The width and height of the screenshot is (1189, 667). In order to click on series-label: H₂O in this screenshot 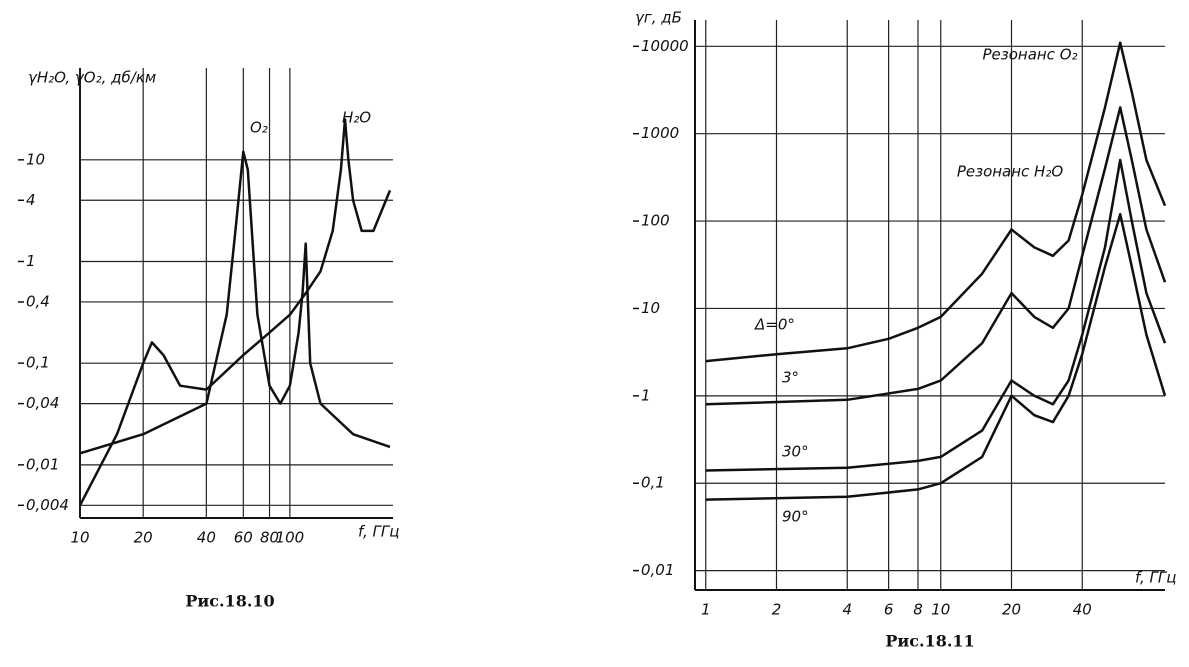, I will do `click(356, 118)`.